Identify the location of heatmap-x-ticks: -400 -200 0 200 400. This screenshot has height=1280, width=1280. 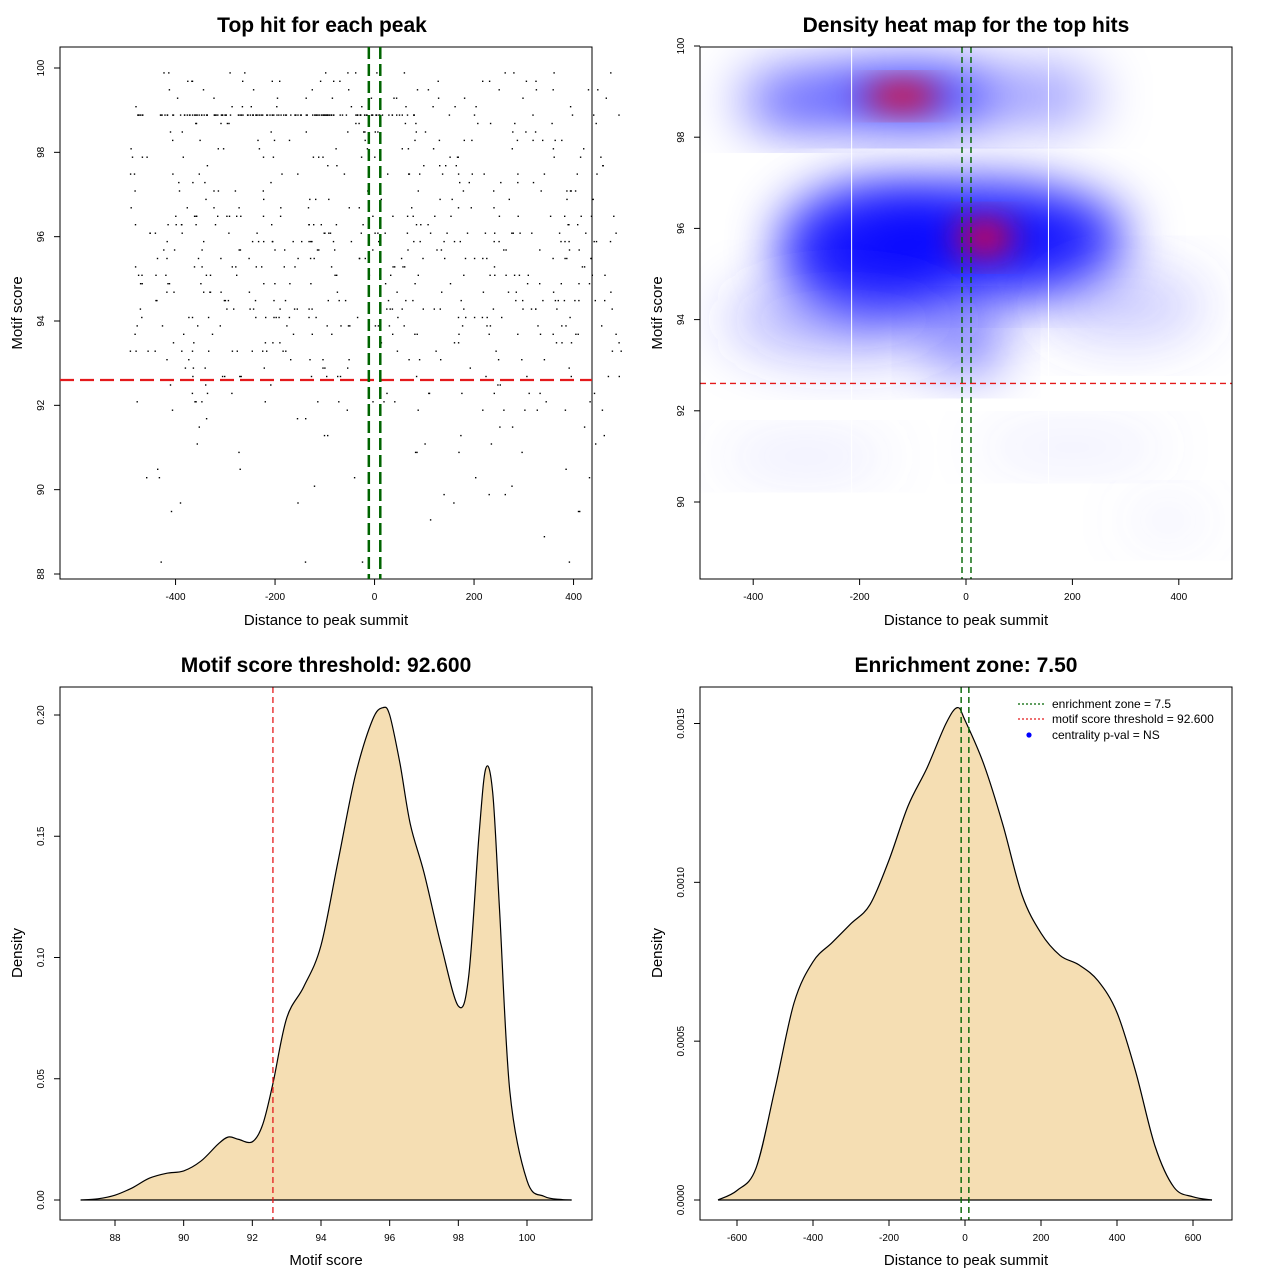
(965, 591).